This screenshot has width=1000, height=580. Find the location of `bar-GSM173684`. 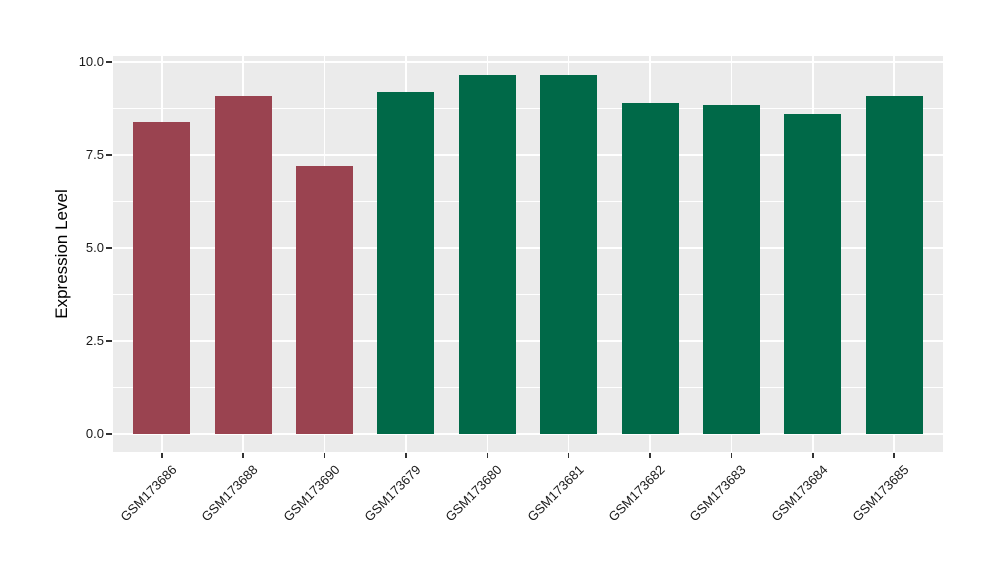

bar-GSM173684 is located at coordinates (813, 274).